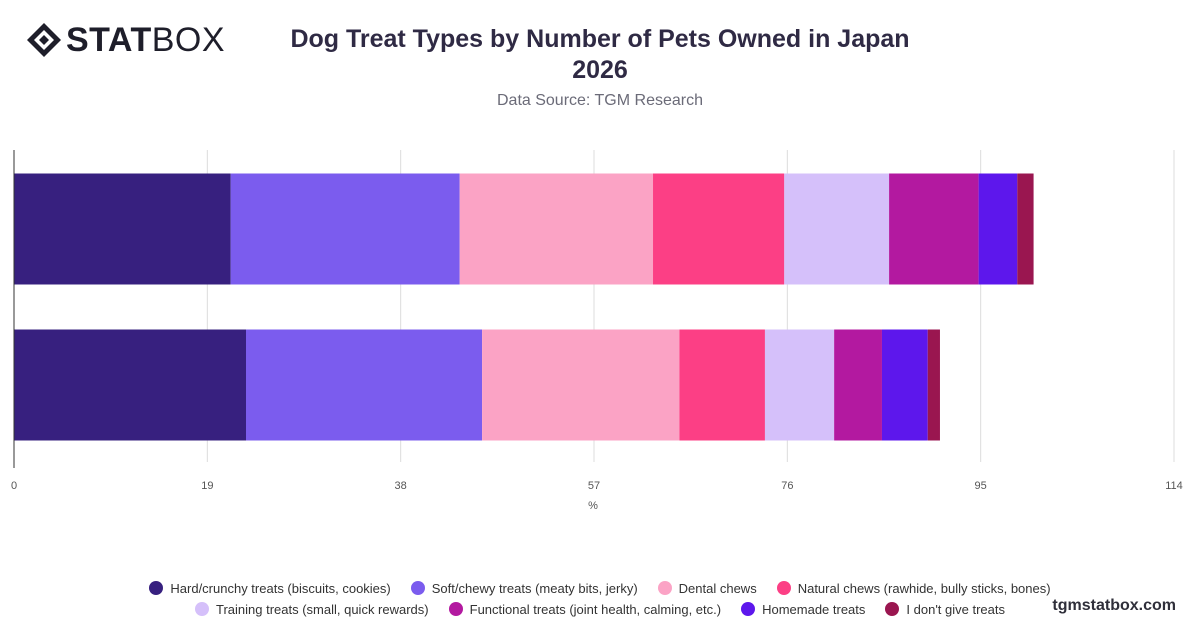  What do you see at coordinates (109, 40) in the screenshot?
I see `logo-bold-text: STAT` at bounding box center [109, 40].